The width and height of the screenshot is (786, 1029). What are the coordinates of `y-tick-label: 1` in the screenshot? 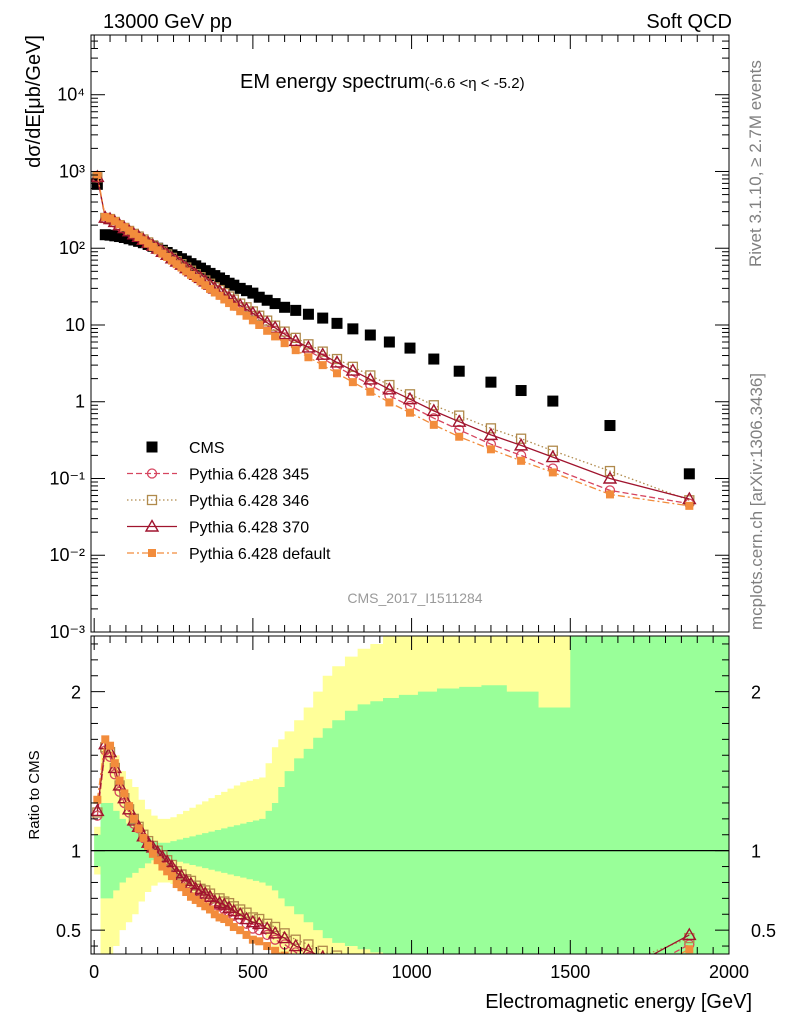 It's located at (80, 402).